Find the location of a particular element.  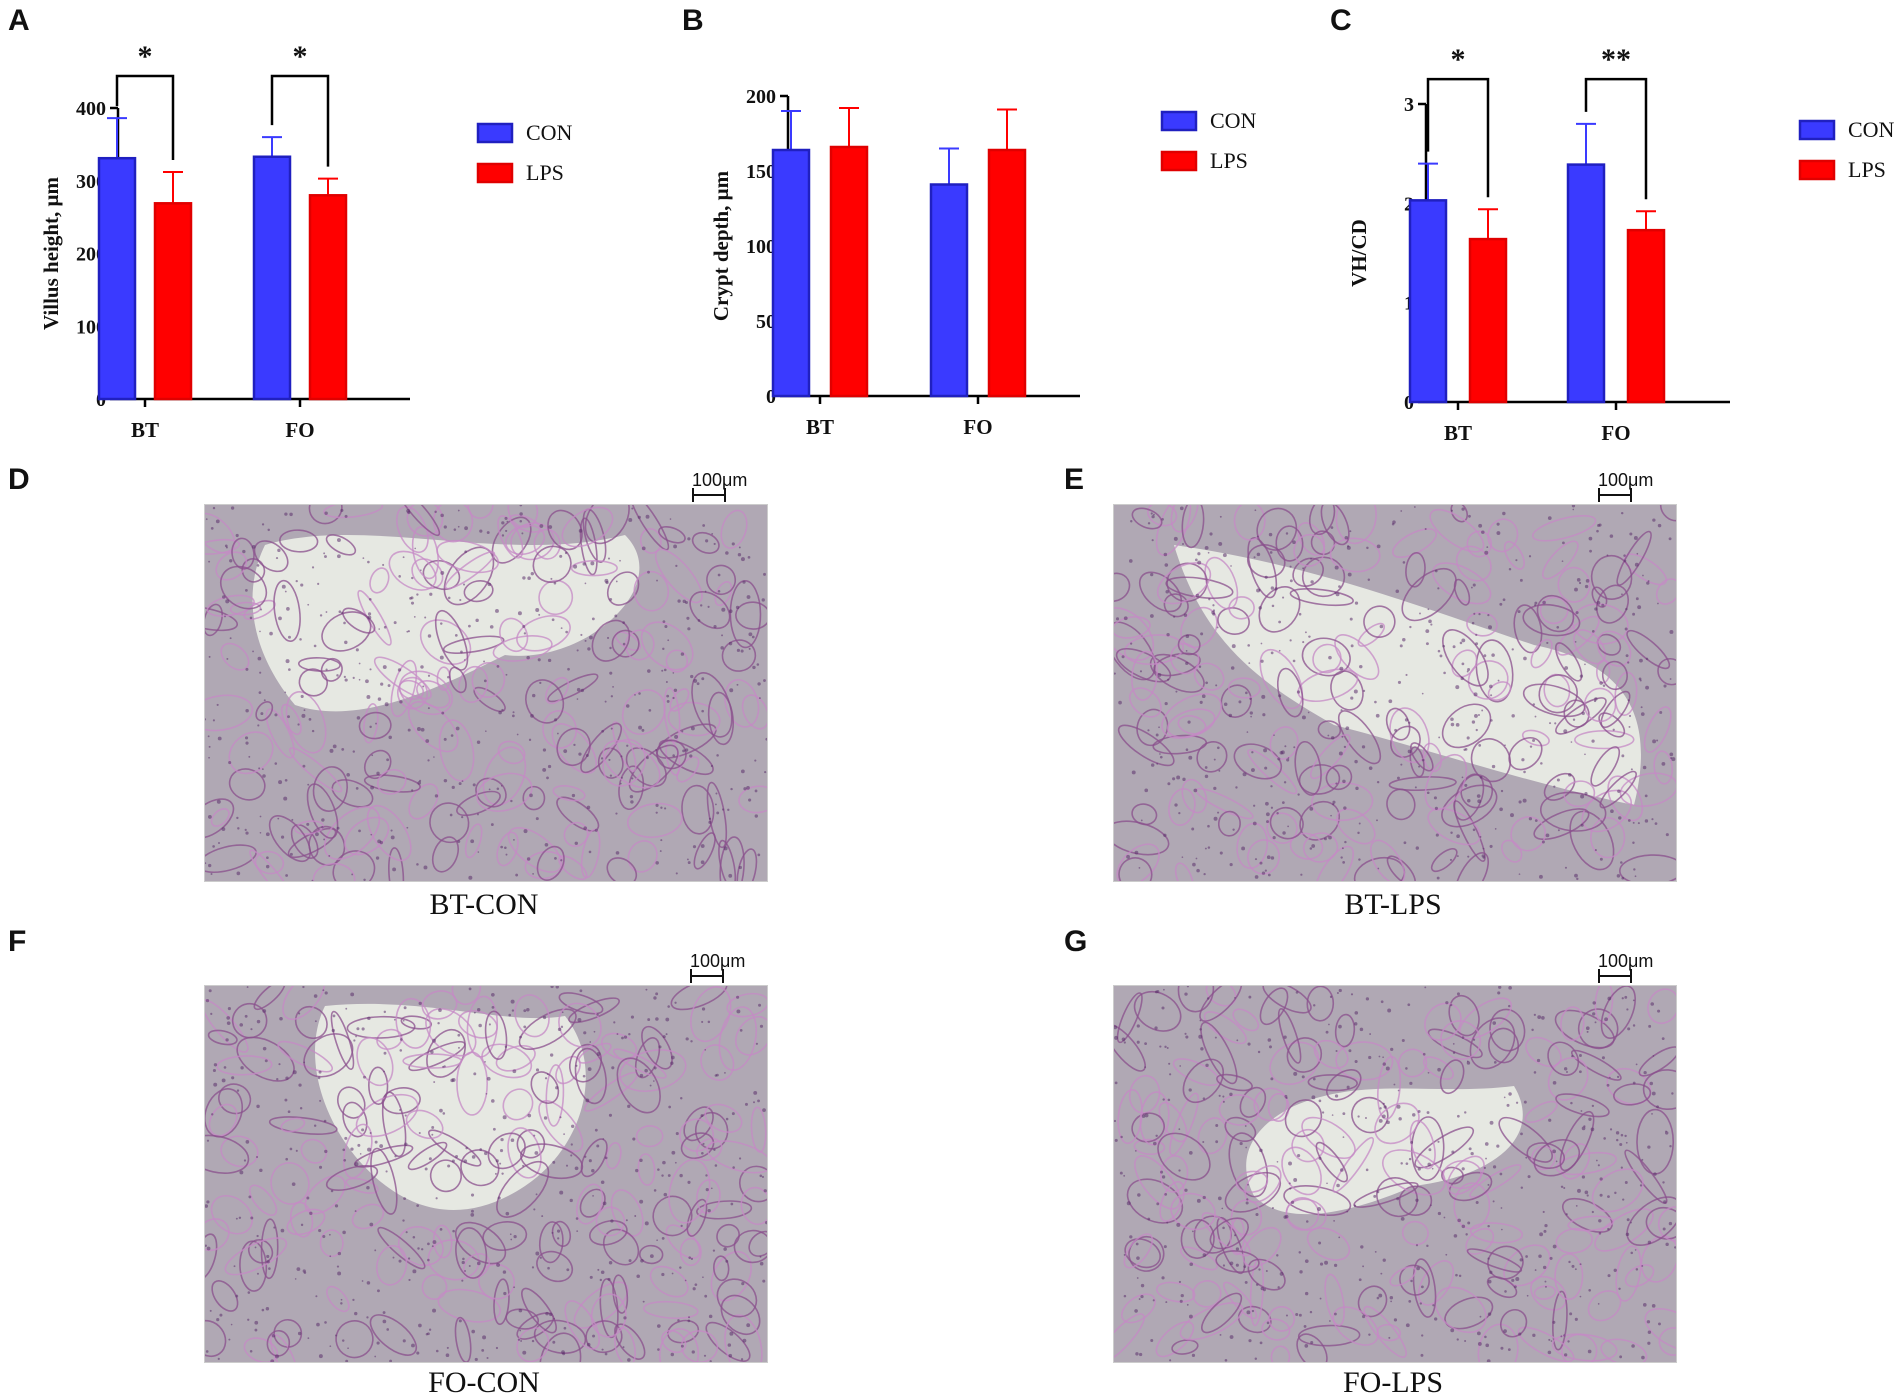

legend-swatch-con is located at coordinates (1179, 121).